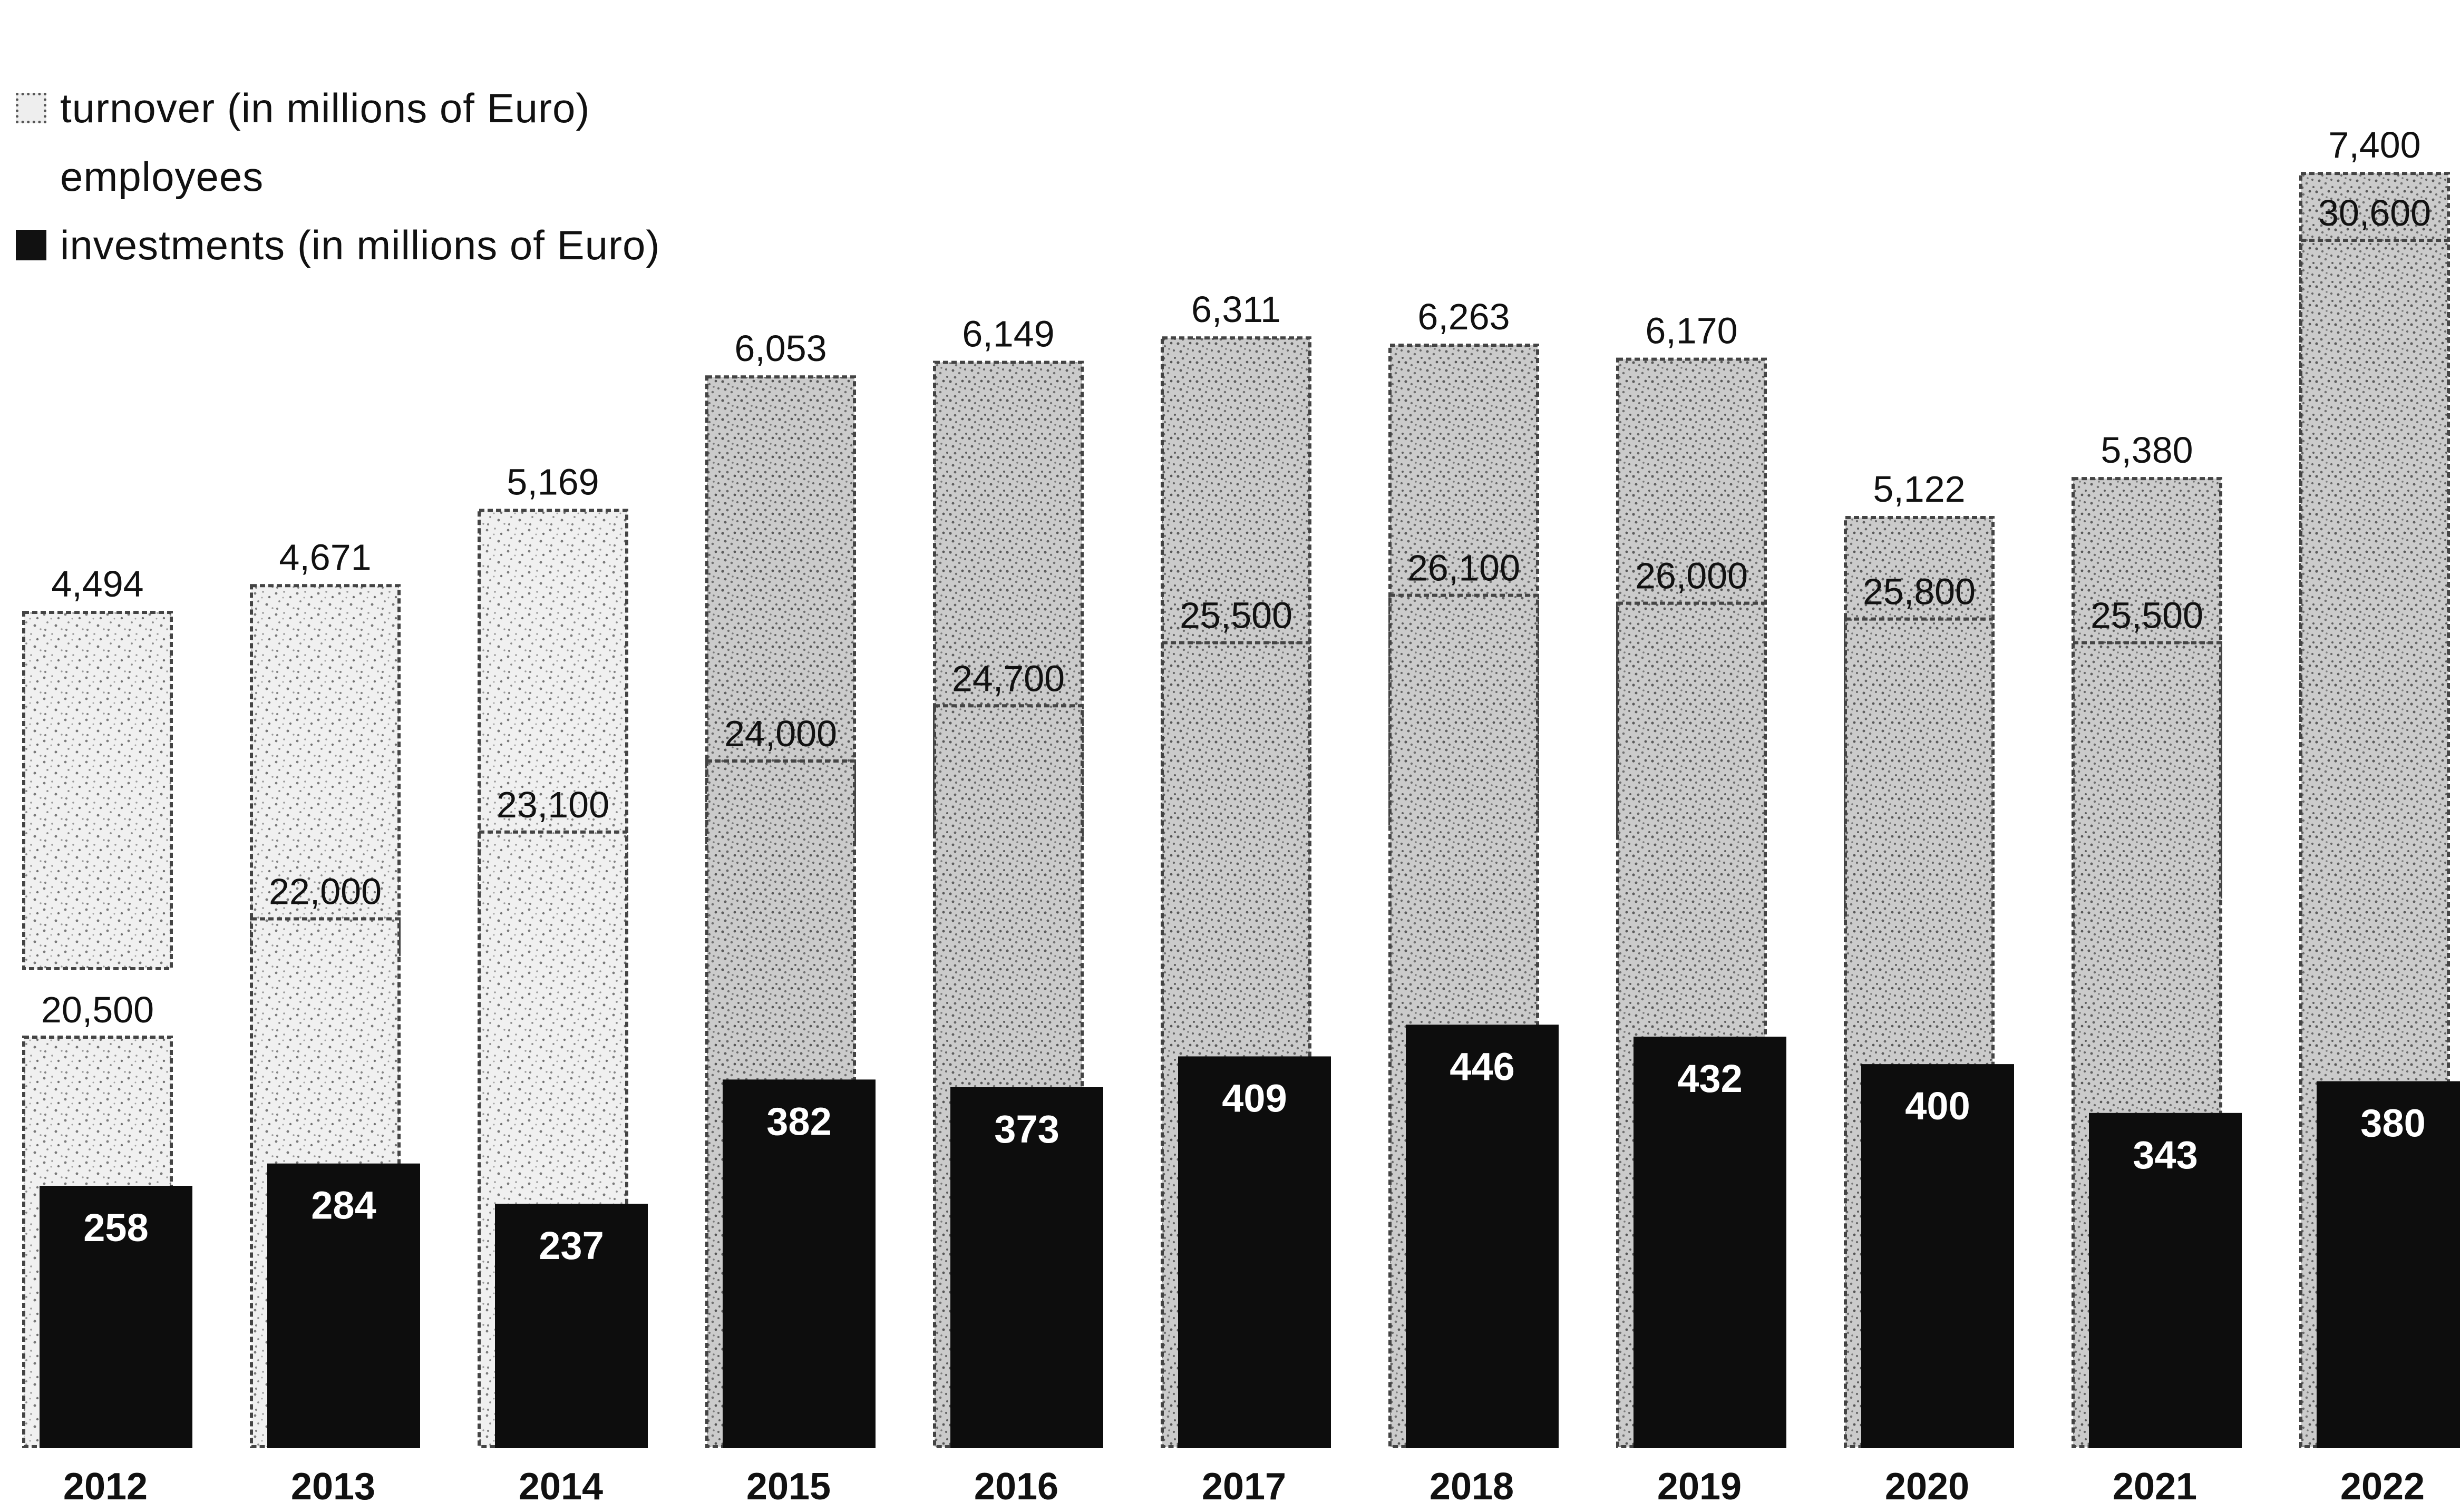 The height and width of the screenshot is (1512, 2460). I want to click on x-tick-label-2013: 2013, so click(333, 1487).